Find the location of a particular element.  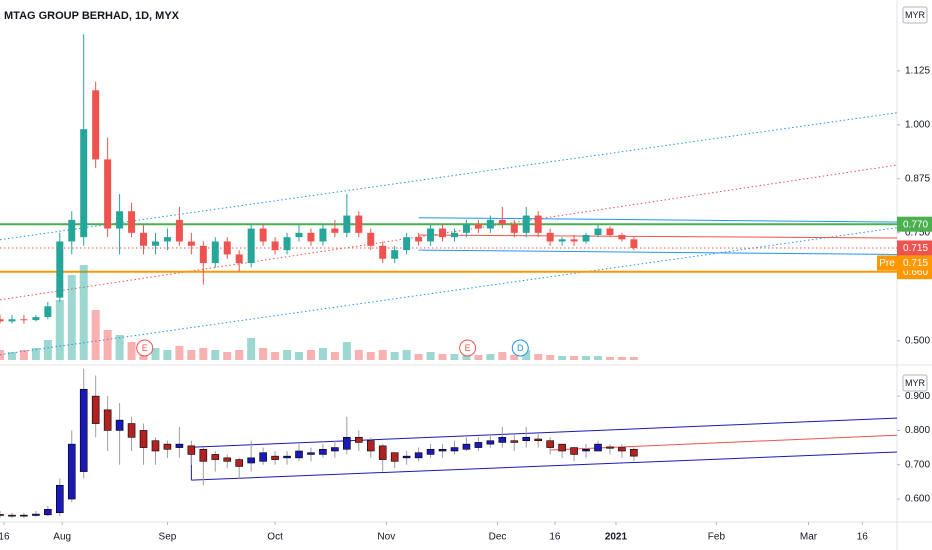

pre-market-box is located at coordinates (914, 263).